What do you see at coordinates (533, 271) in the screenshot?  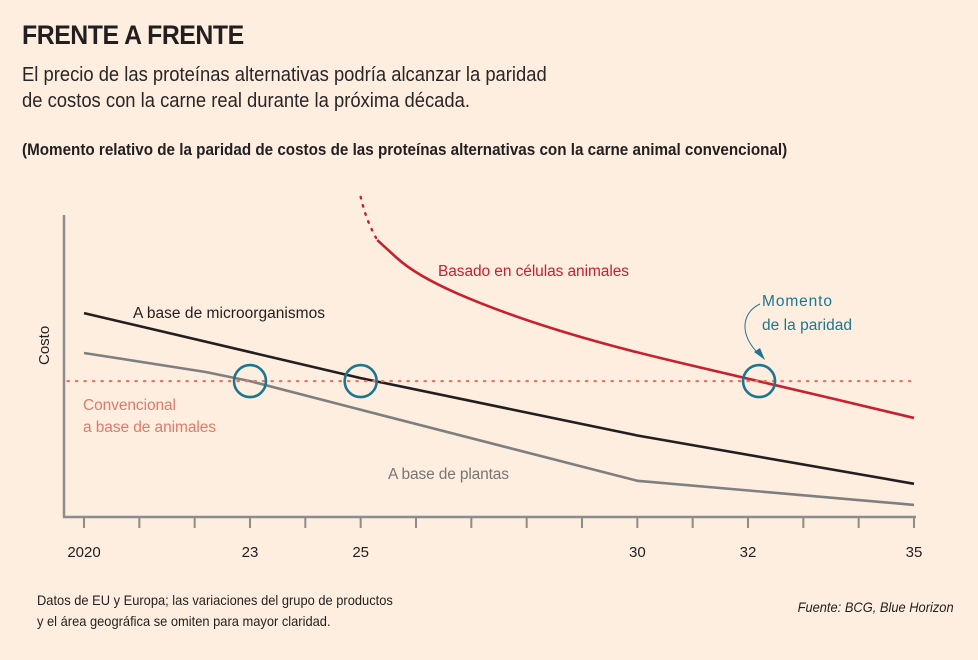 I see `label-cells: Basado en células animales` at bounding box center [533, 271].